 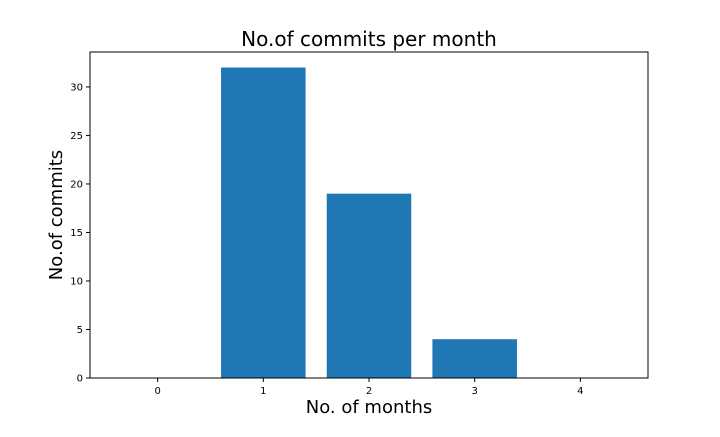 I want to click on x-tick-label: 1, so click(x=263, y=391).